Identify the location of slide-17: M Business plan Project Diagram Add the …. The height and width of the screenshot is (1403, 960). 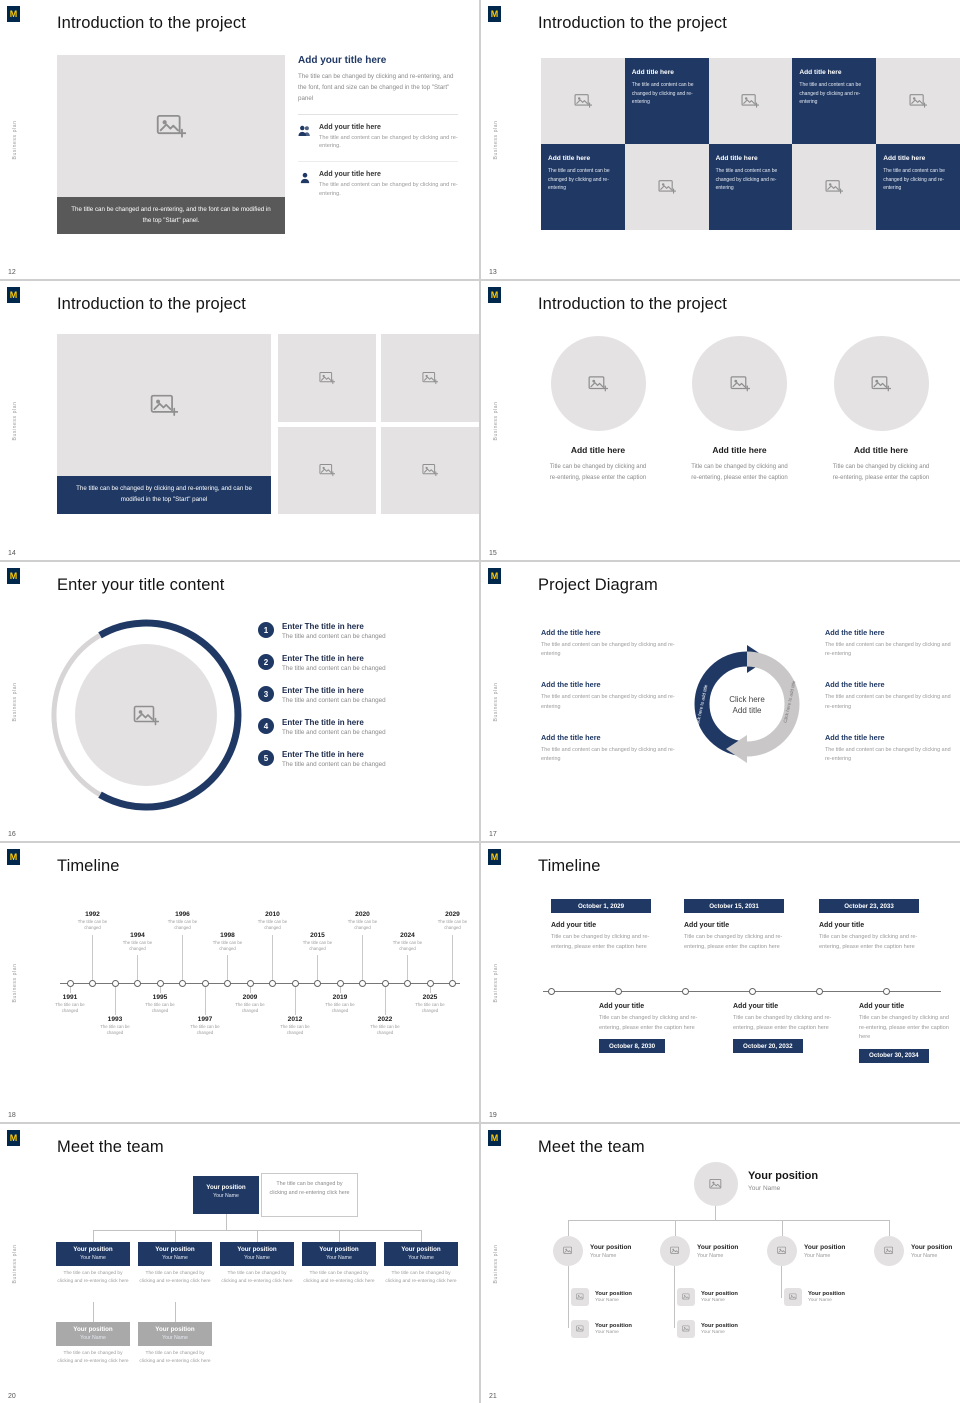
(720, 701).